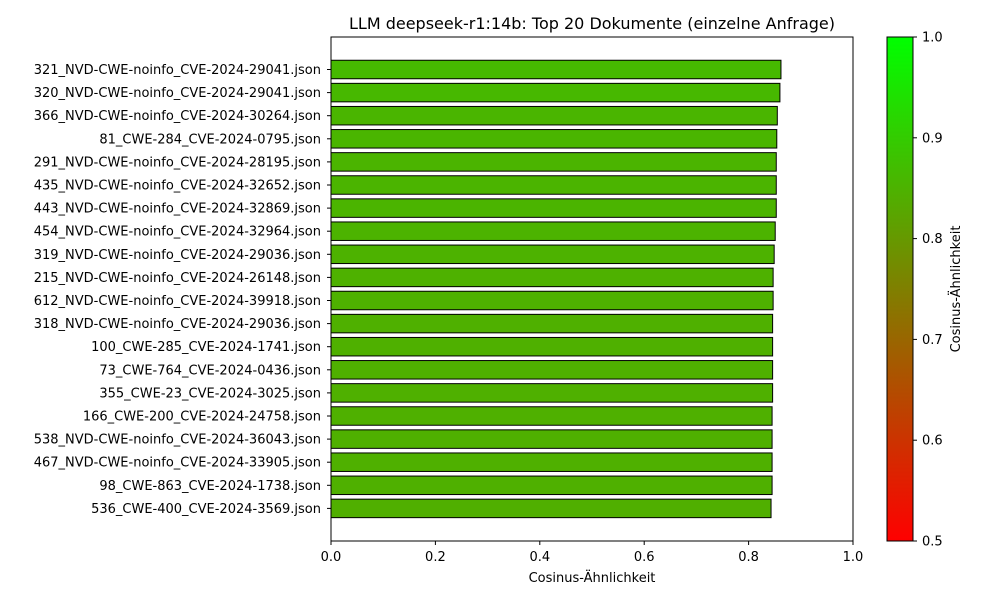  Describe the element at coordinates (177, 93) in the screenshot. I see `y-tick-label: 320_NVD-CWE-noinfo_CVE-2024-29041.json` at that location.